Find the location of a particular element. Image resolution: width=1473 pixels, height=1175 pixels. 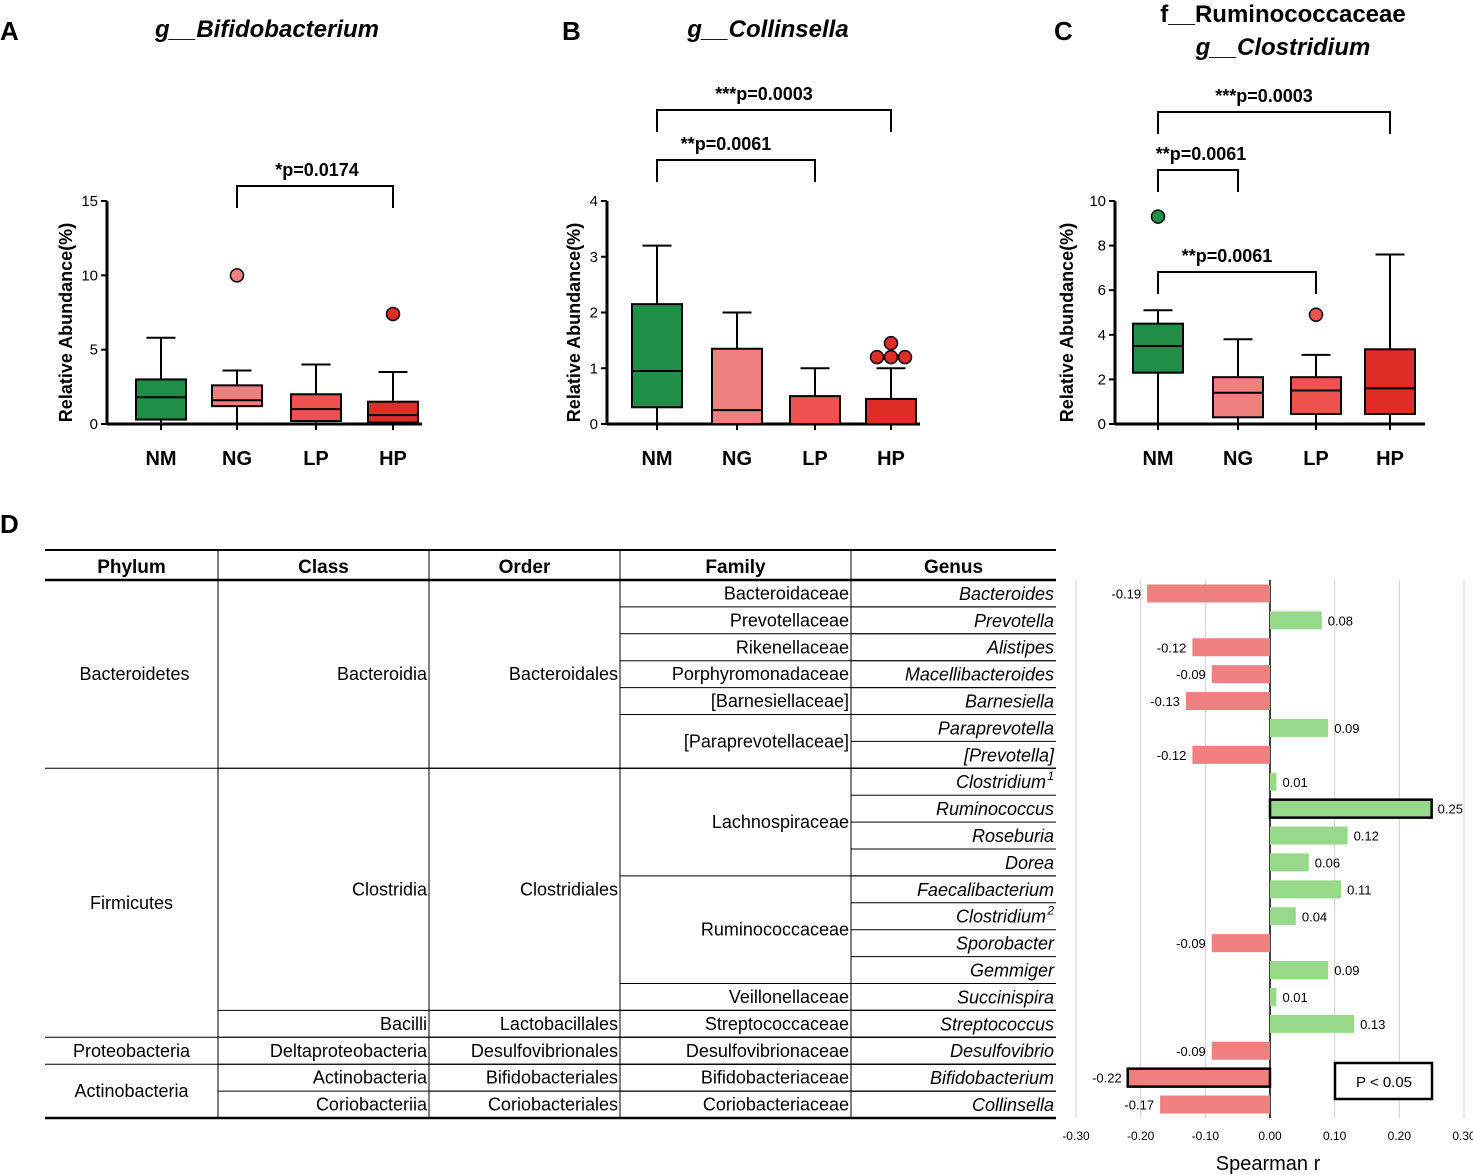

cell-family: Porphyromonadaceae is located at coordinates (760, 674).